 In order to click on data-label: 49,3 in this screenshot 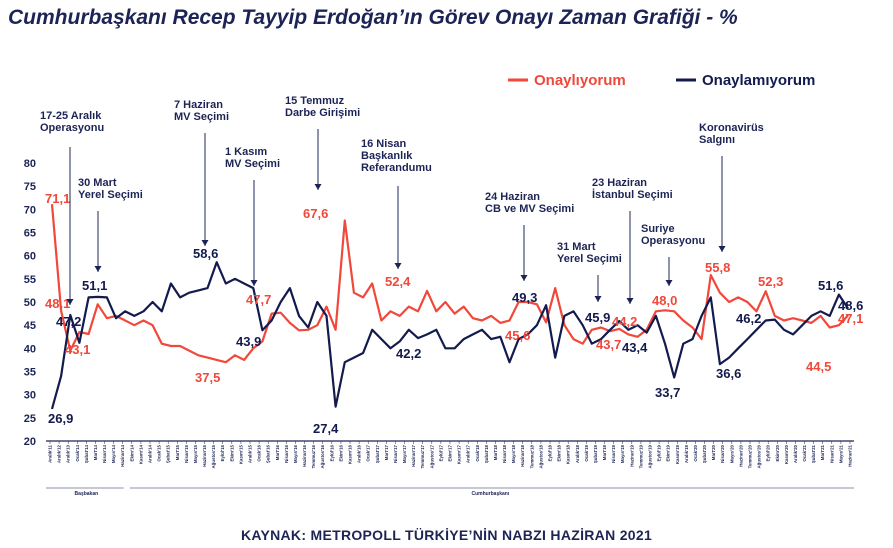, I will do `click(524, 297)`.